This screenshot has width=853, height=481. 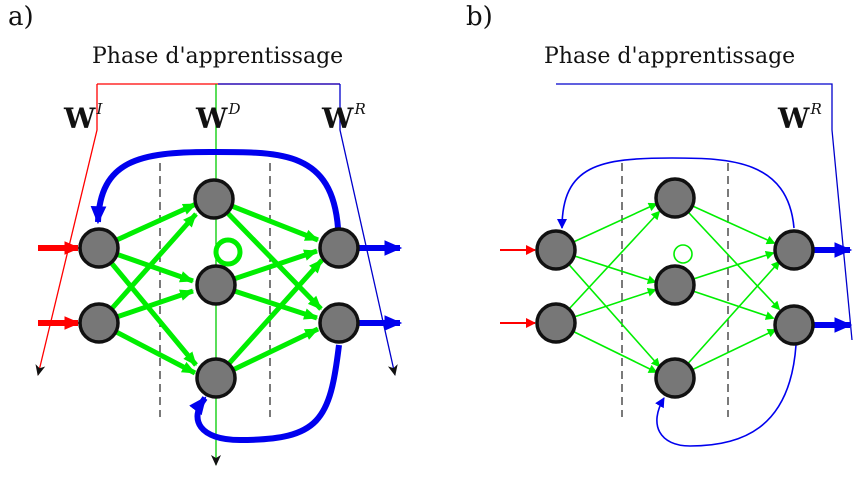 What do you see at coordinates (794, 325) in the screenshot?
I see `output-node-2-b` at bounding box center [794, 325].